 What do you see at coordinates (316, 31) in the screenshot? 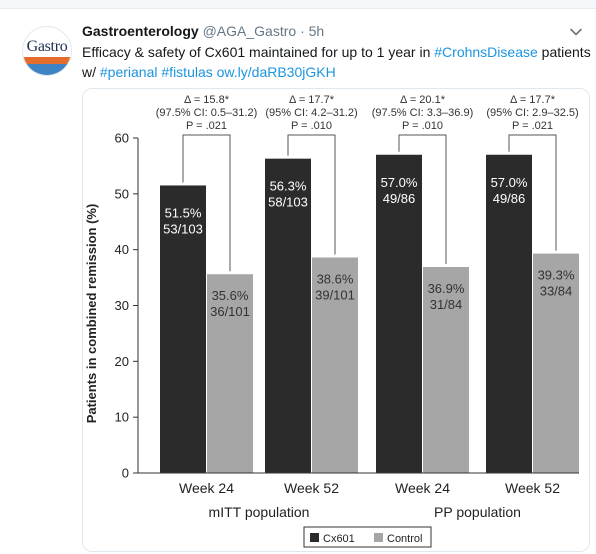
I see `tweet-timestamp: 5h` at bounding box center [316, 31].